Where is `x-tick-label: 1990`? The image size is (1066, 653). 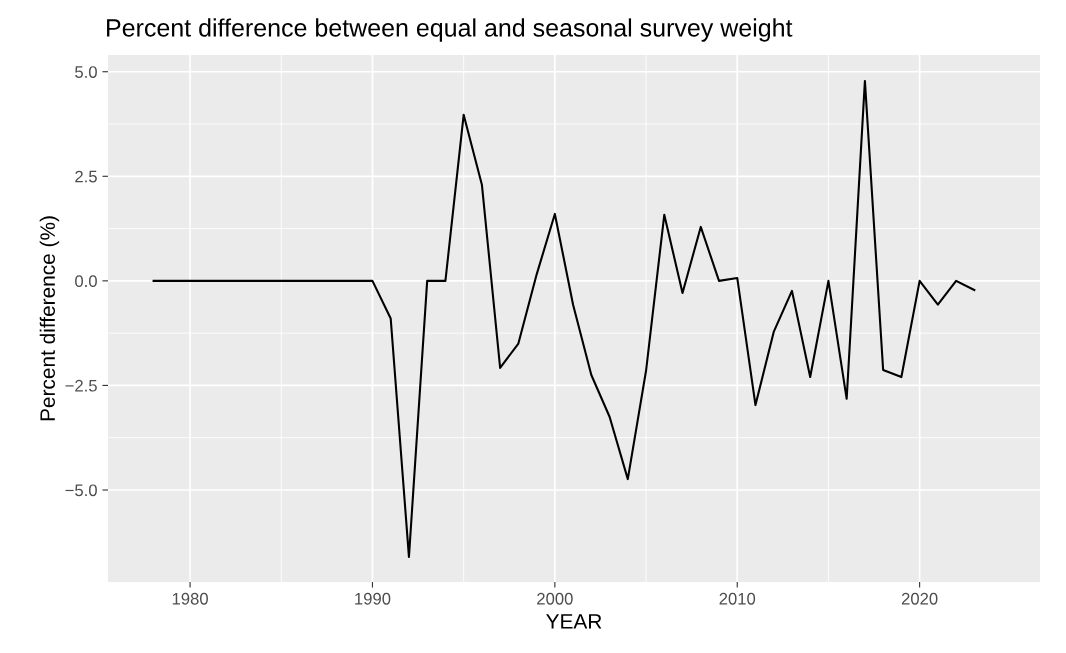 x-tick-label: 1990 is located at coordinates (373, 598).